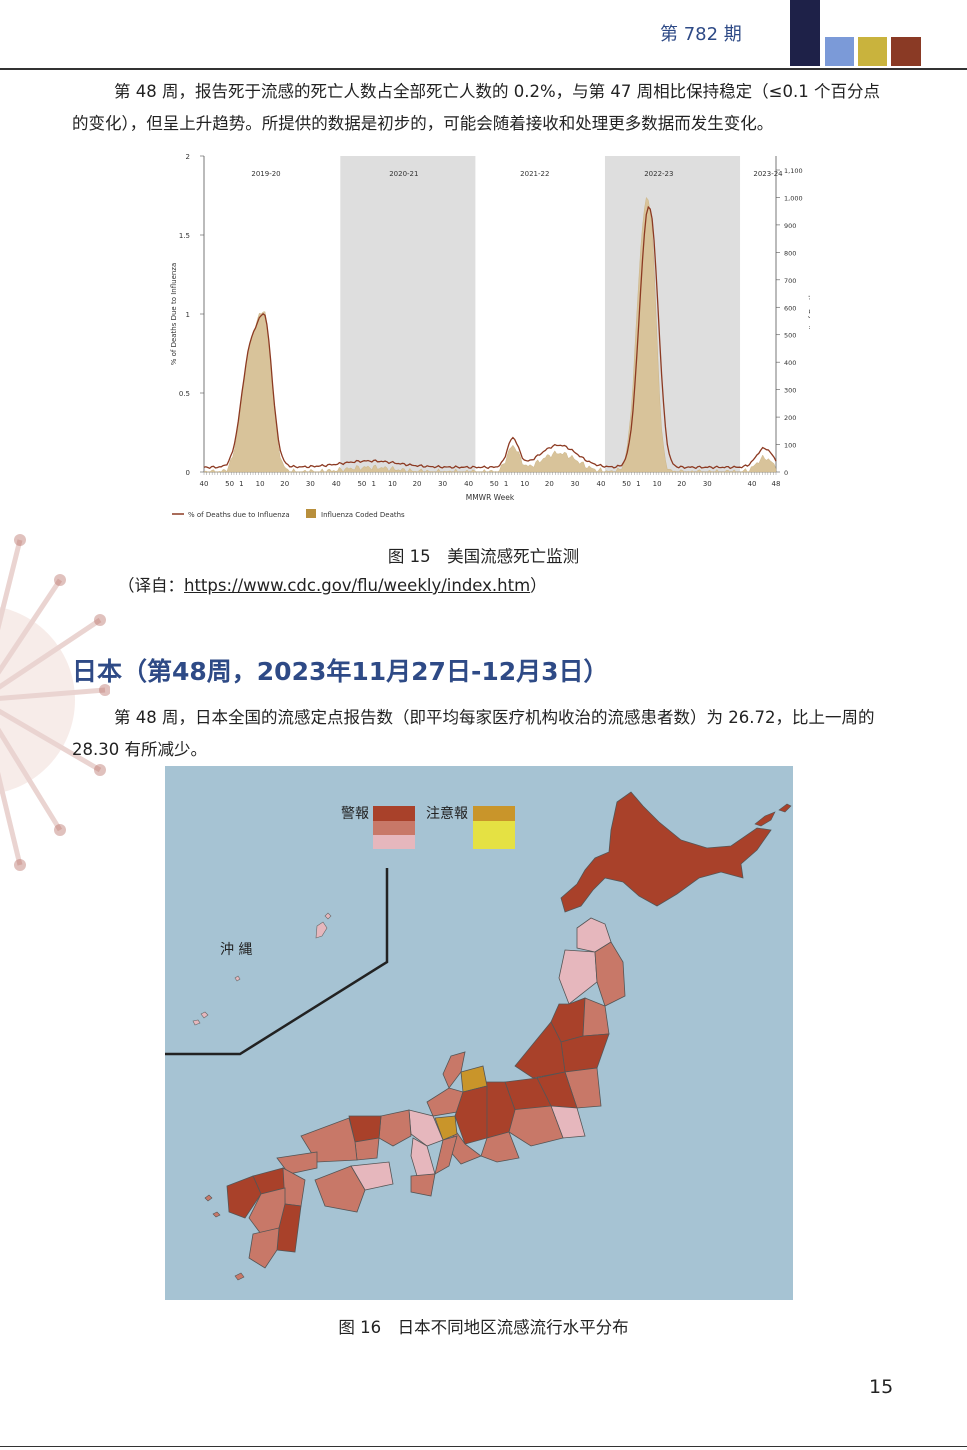 The width and height of the screenshot is (967, 1450). I want to click on header-block-brown, so click(906, 51).